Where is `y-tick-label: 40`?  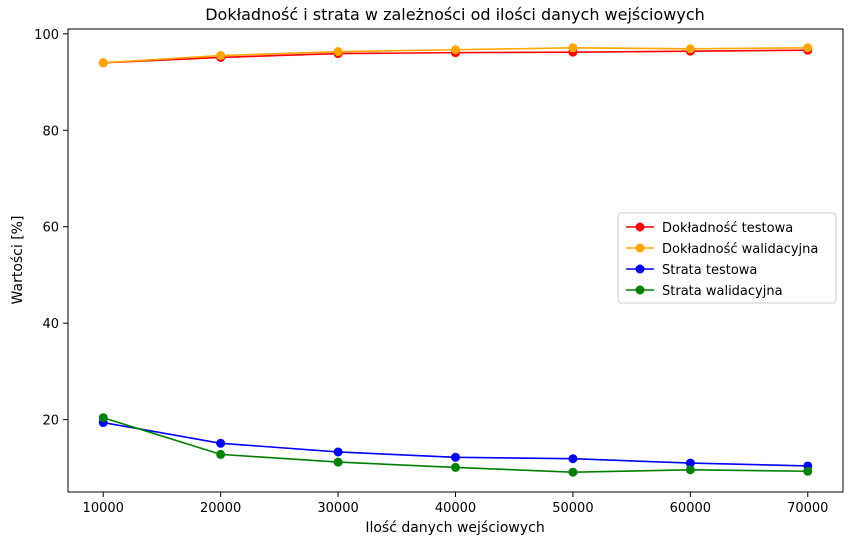 y-tick-label: 40 is located at coordinates (50, 324).